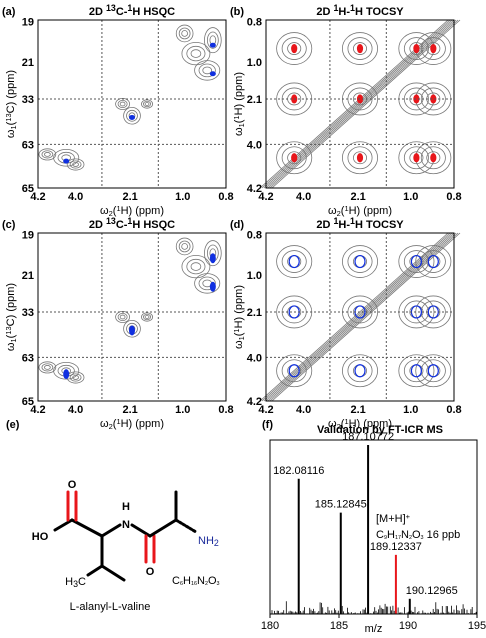 The height and width of the screenshot is (638, 486). What do you see at coordinates (132, 424) in the screenshot?
I see `x-axis-label: ω2(1H) (ppm)` at bounding box center [132, 424].